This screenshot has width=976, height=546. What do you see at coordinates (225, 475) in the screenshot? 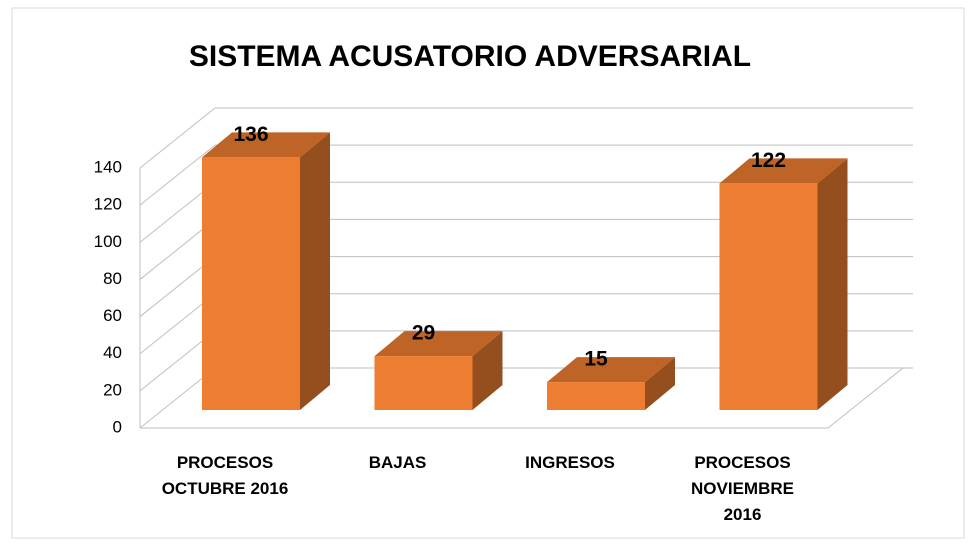
I see `x-tick-label: PROCESOS OCTUBRE 2016` at bounding box center [225, 475].